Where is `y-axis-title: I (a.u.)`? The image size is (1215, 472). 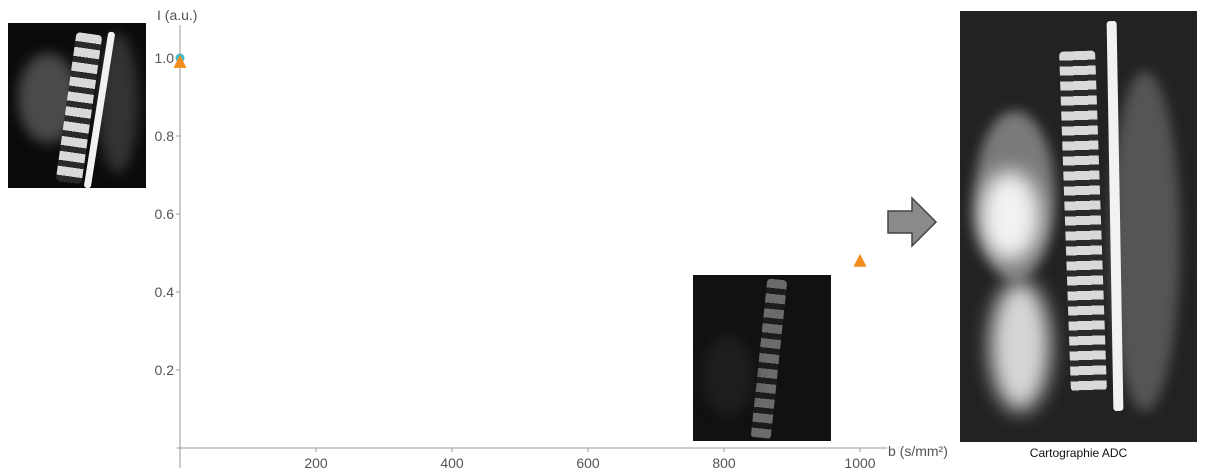
y-axis-title: I (a.u.) is located at coordinates (177, 15).